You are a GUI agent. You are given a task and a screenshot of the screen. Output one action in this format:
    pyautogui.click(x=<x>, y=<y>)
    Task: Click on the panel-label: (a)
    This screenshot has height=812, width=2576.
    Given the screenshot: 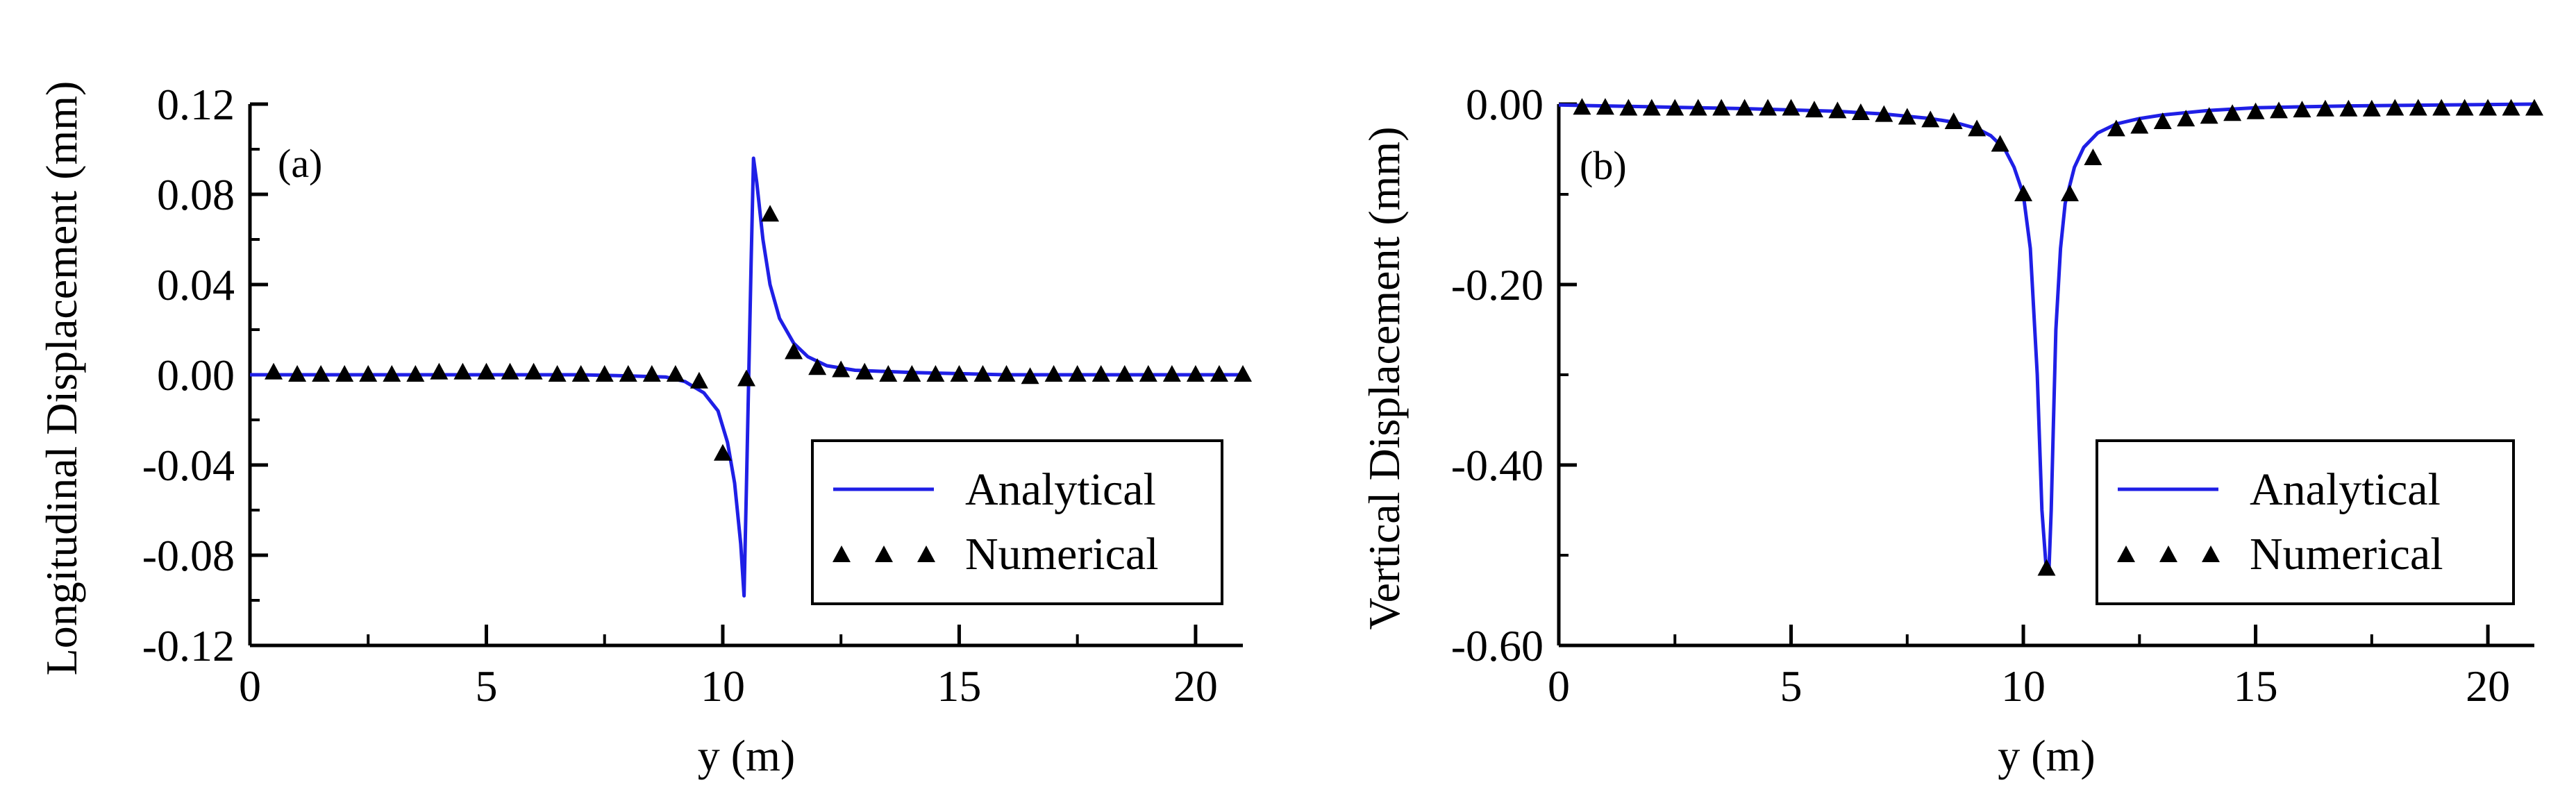 What is the action you would take?
    pyautogui.click(x=300, y=163)
    